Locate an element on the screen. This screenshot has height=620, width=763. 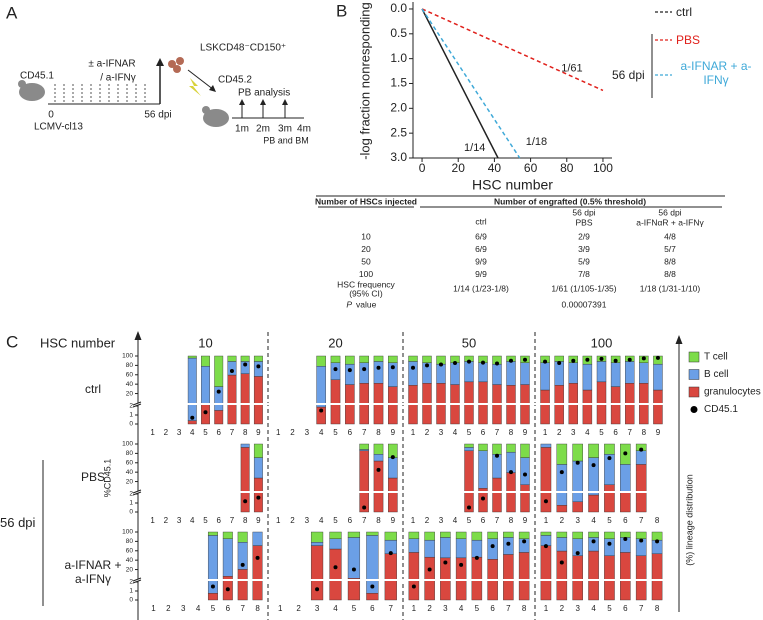
analysis-arrow-heads is located at coordinates (263, 102).